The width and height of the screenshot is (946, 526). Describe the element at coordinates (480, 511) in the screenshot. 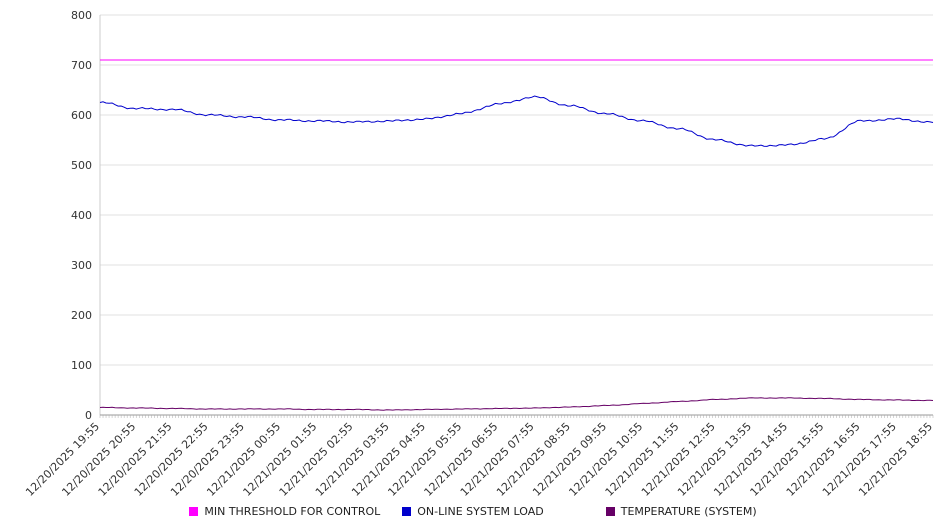

I see `legend-label: ON-LINE SYSTEM LOAD` at that location.